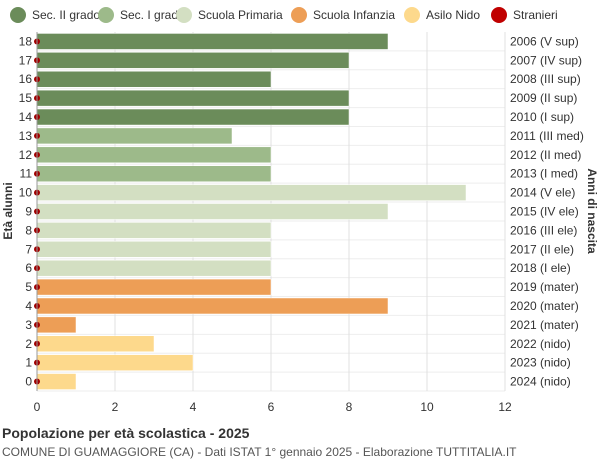 The image size is (600, 460). Describe the element at coordinates (26, 174) in the screenshot. I see `y-tick-label: 11` at that location.